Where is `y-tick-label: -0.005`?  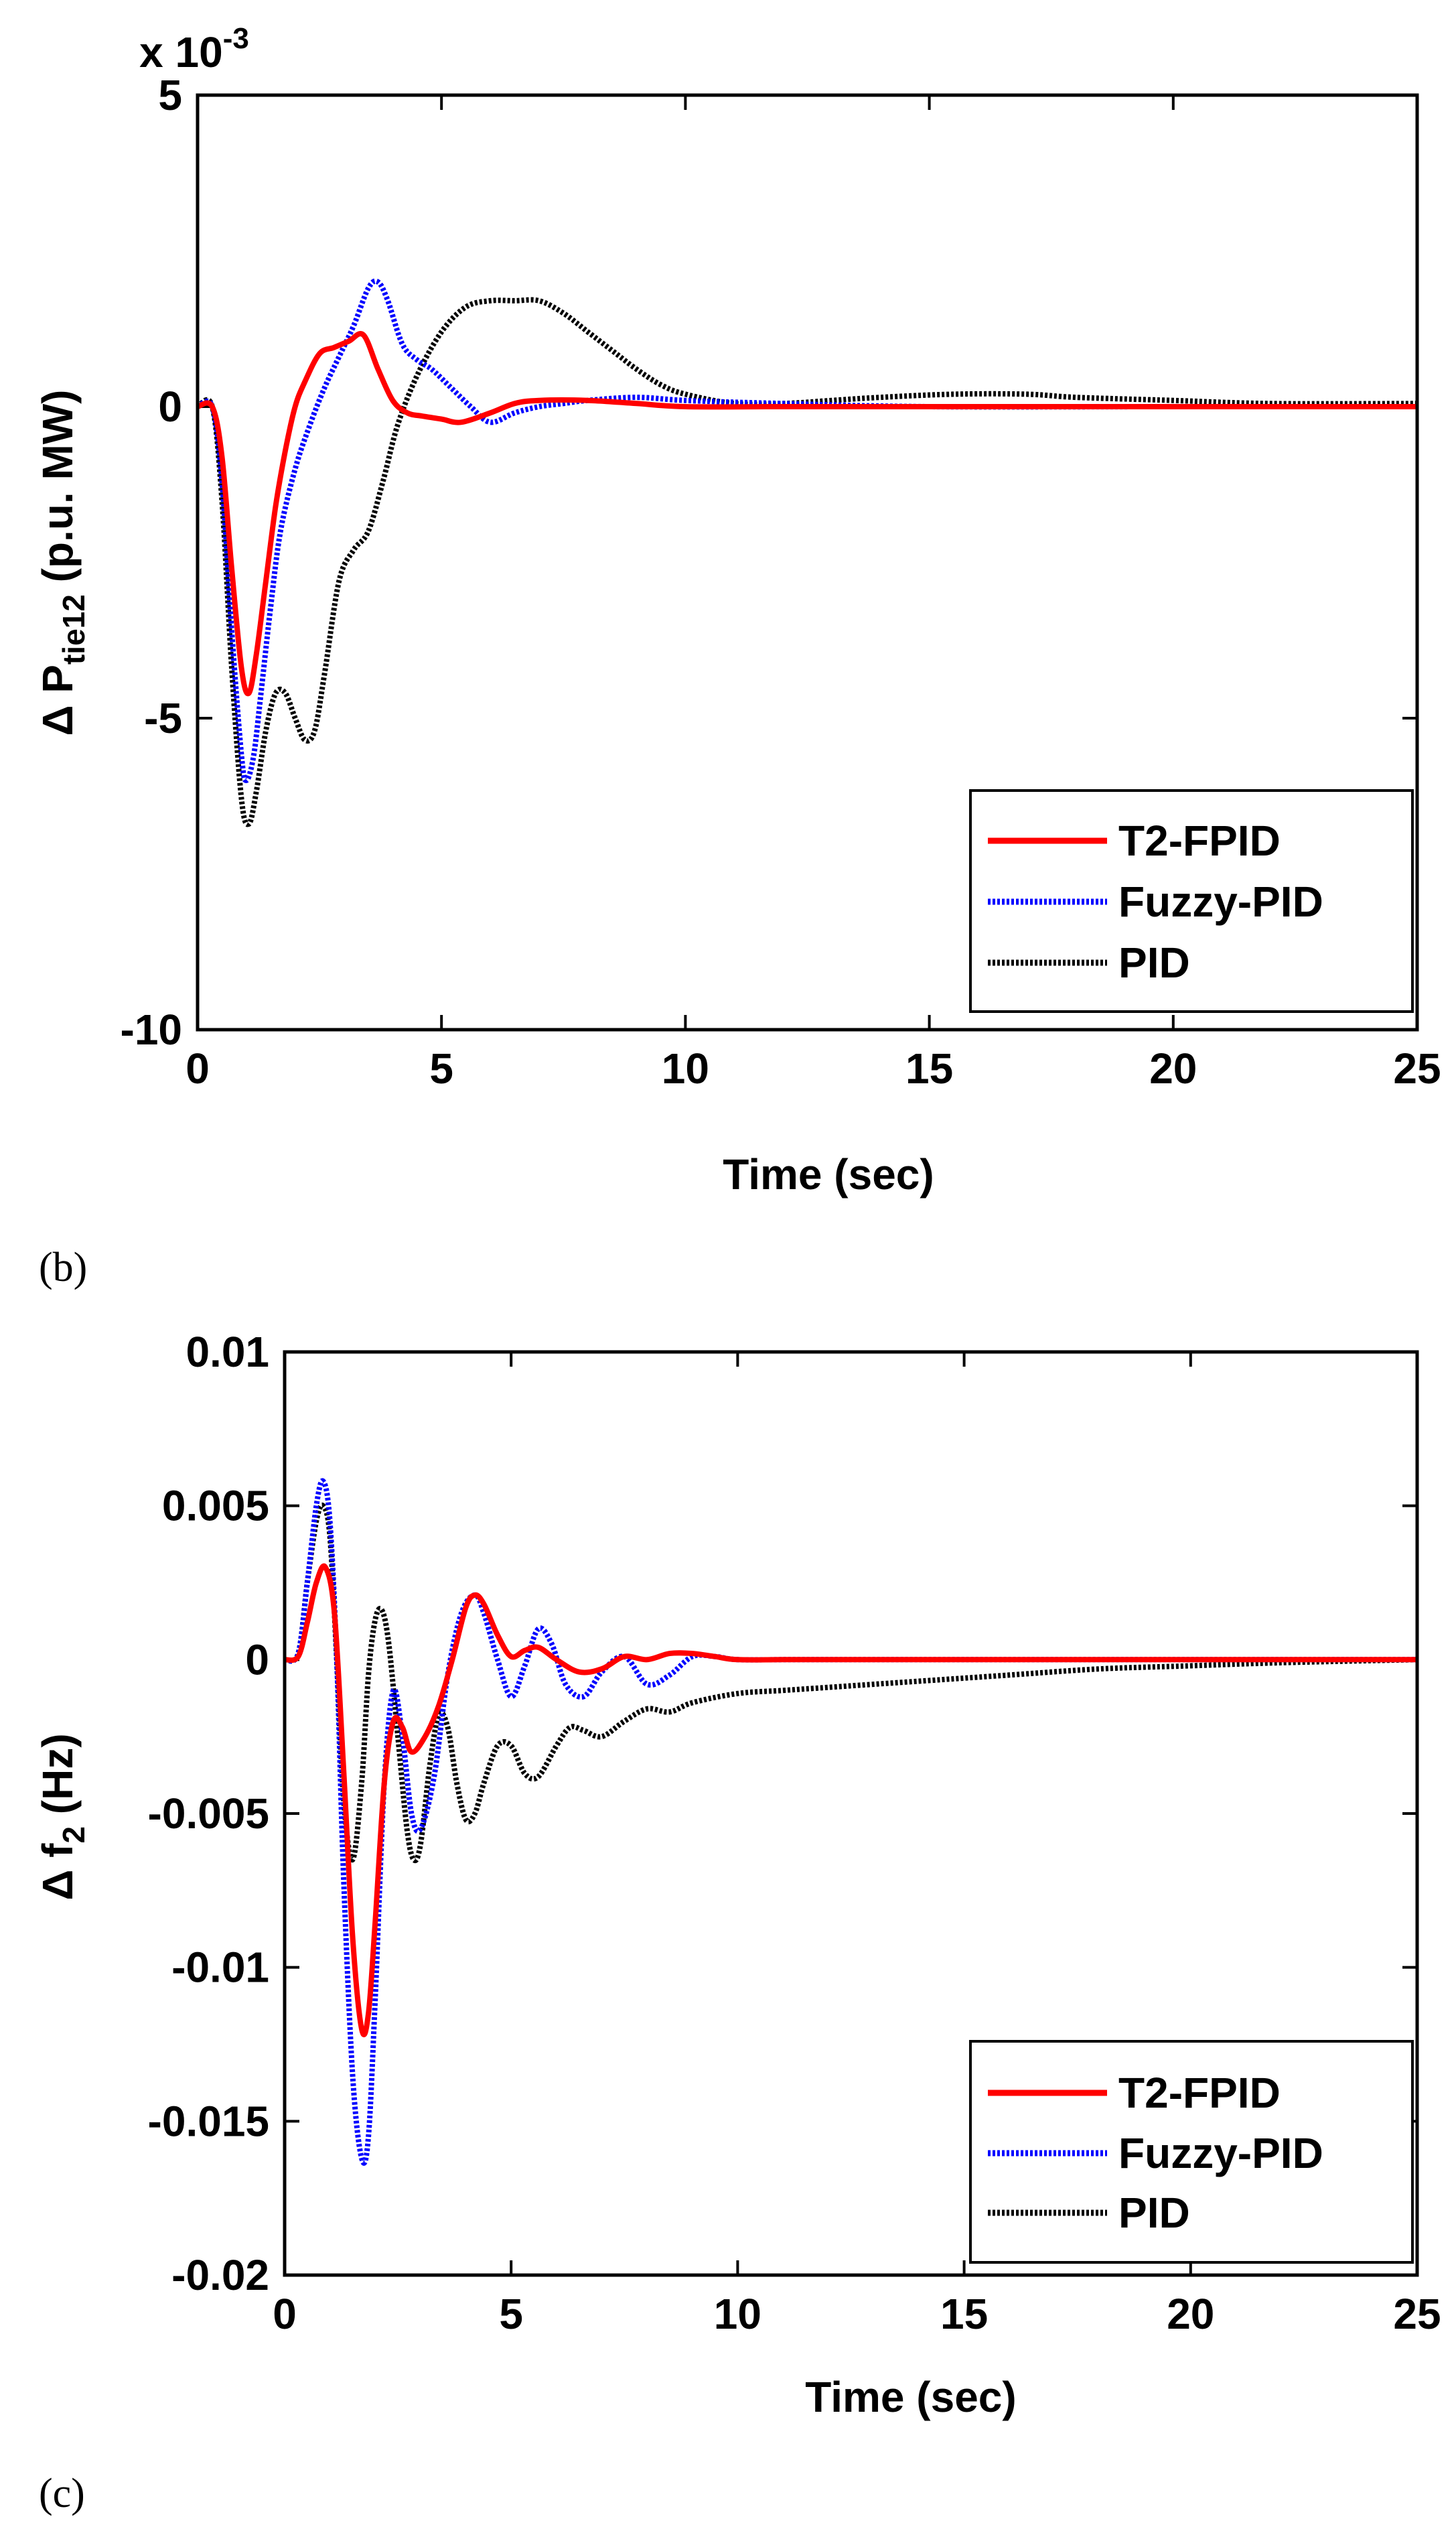
y-tick-label: -0.005 is located at coordinates (208, 1813).